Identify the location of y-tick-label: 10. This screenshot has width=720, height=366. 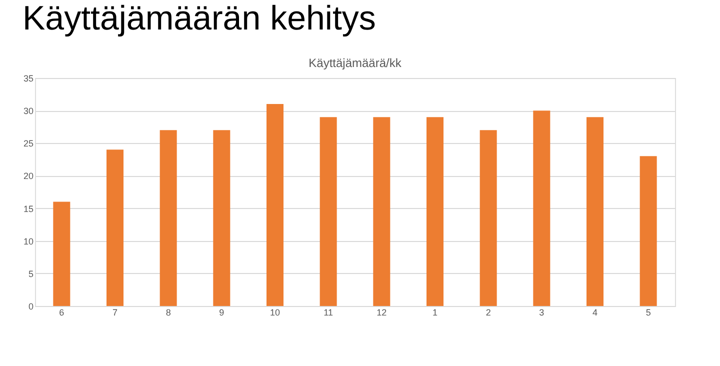
(28, 241).